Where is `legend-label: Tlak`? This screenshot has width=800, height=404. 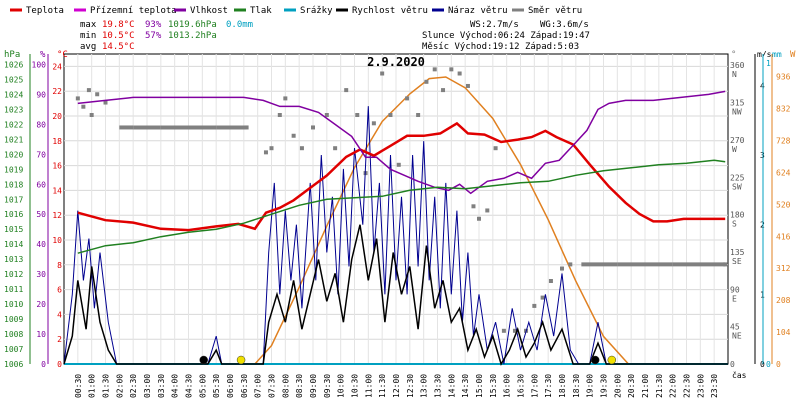 legend-label: Tlak is located at coordinates (261, 11).